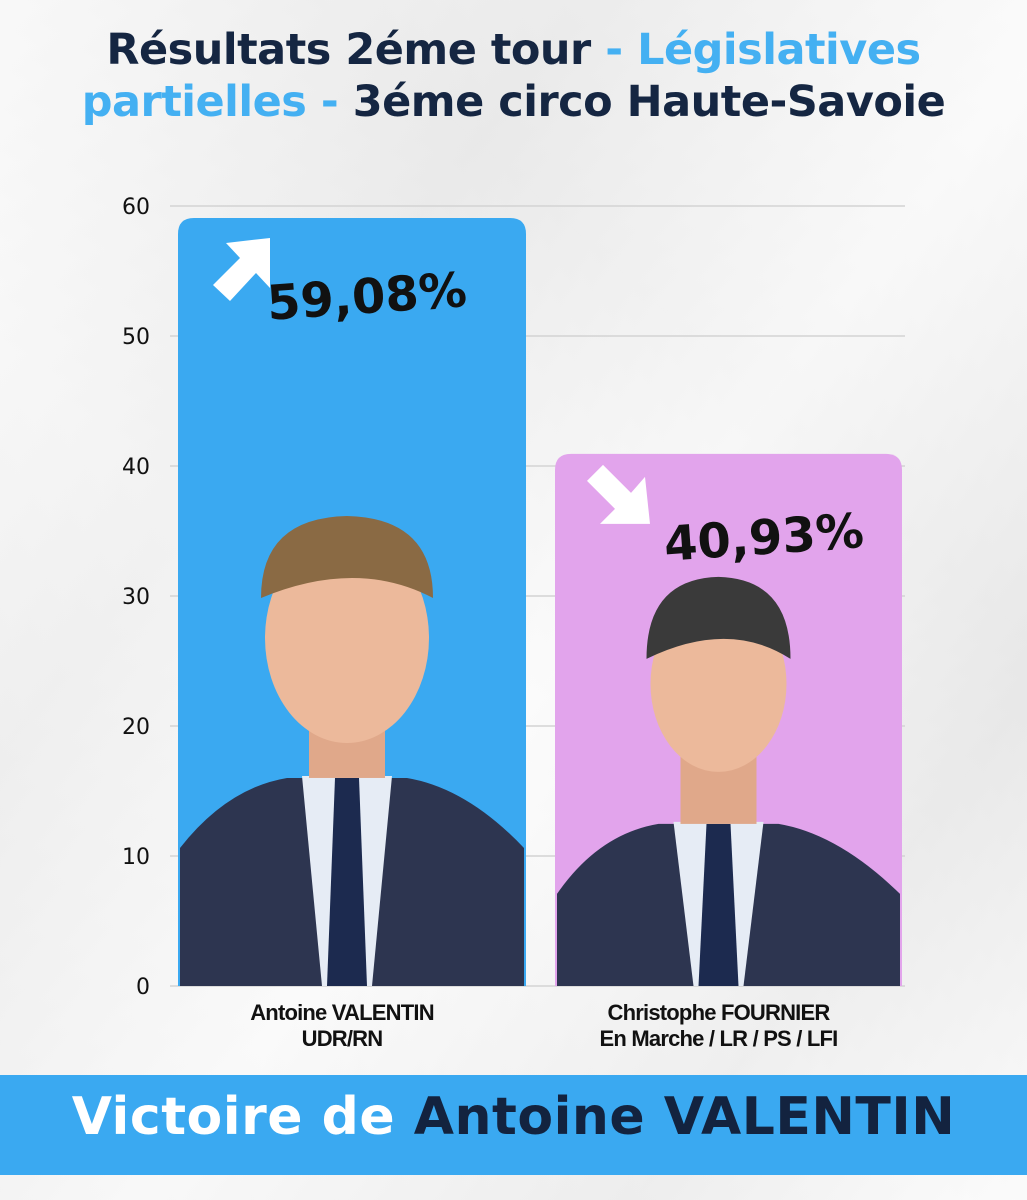 The height and width of the screenshot is (1200, 1027). I want to click on title-line-2: partielles - 3éme circo Haute-Savoie, so click(513, 102).